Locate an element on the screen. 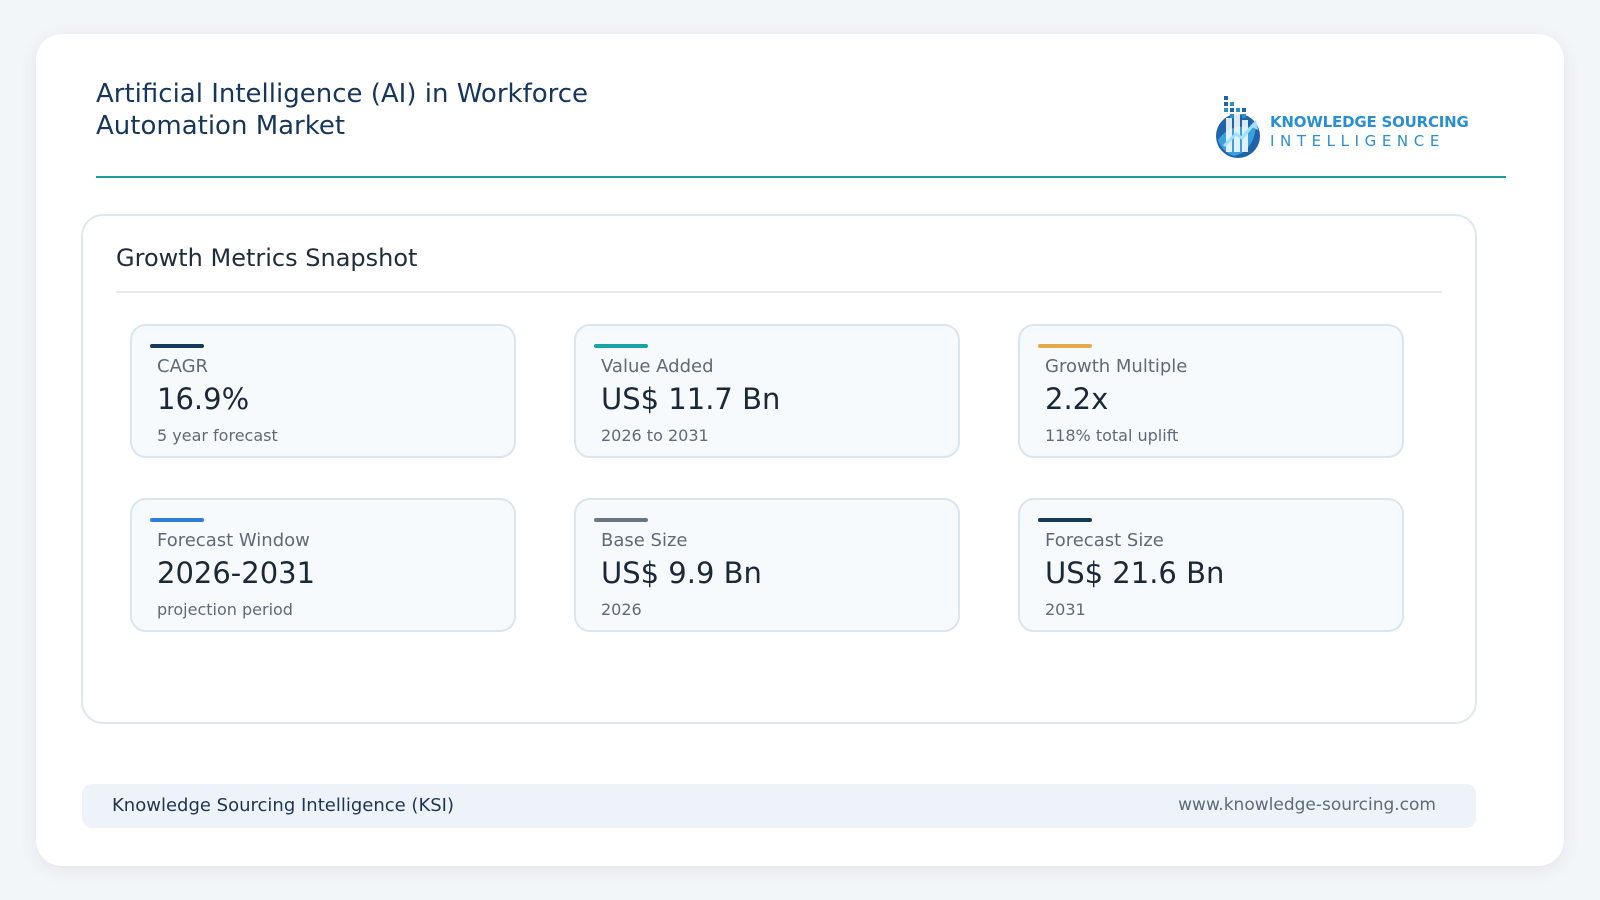 Image resolution: width=1600 pixels, height=900 pixels. company-logo: KNOWLEDGE SOURCING INTELLIGENCE is located at coordinates (1340, 127).